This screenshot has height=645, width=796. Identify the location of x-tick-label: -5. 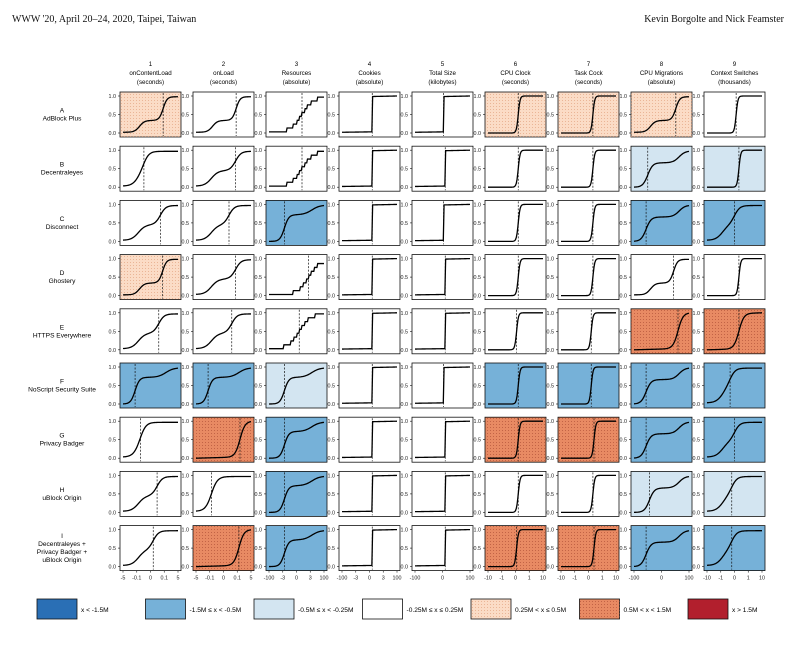
(196, 579).